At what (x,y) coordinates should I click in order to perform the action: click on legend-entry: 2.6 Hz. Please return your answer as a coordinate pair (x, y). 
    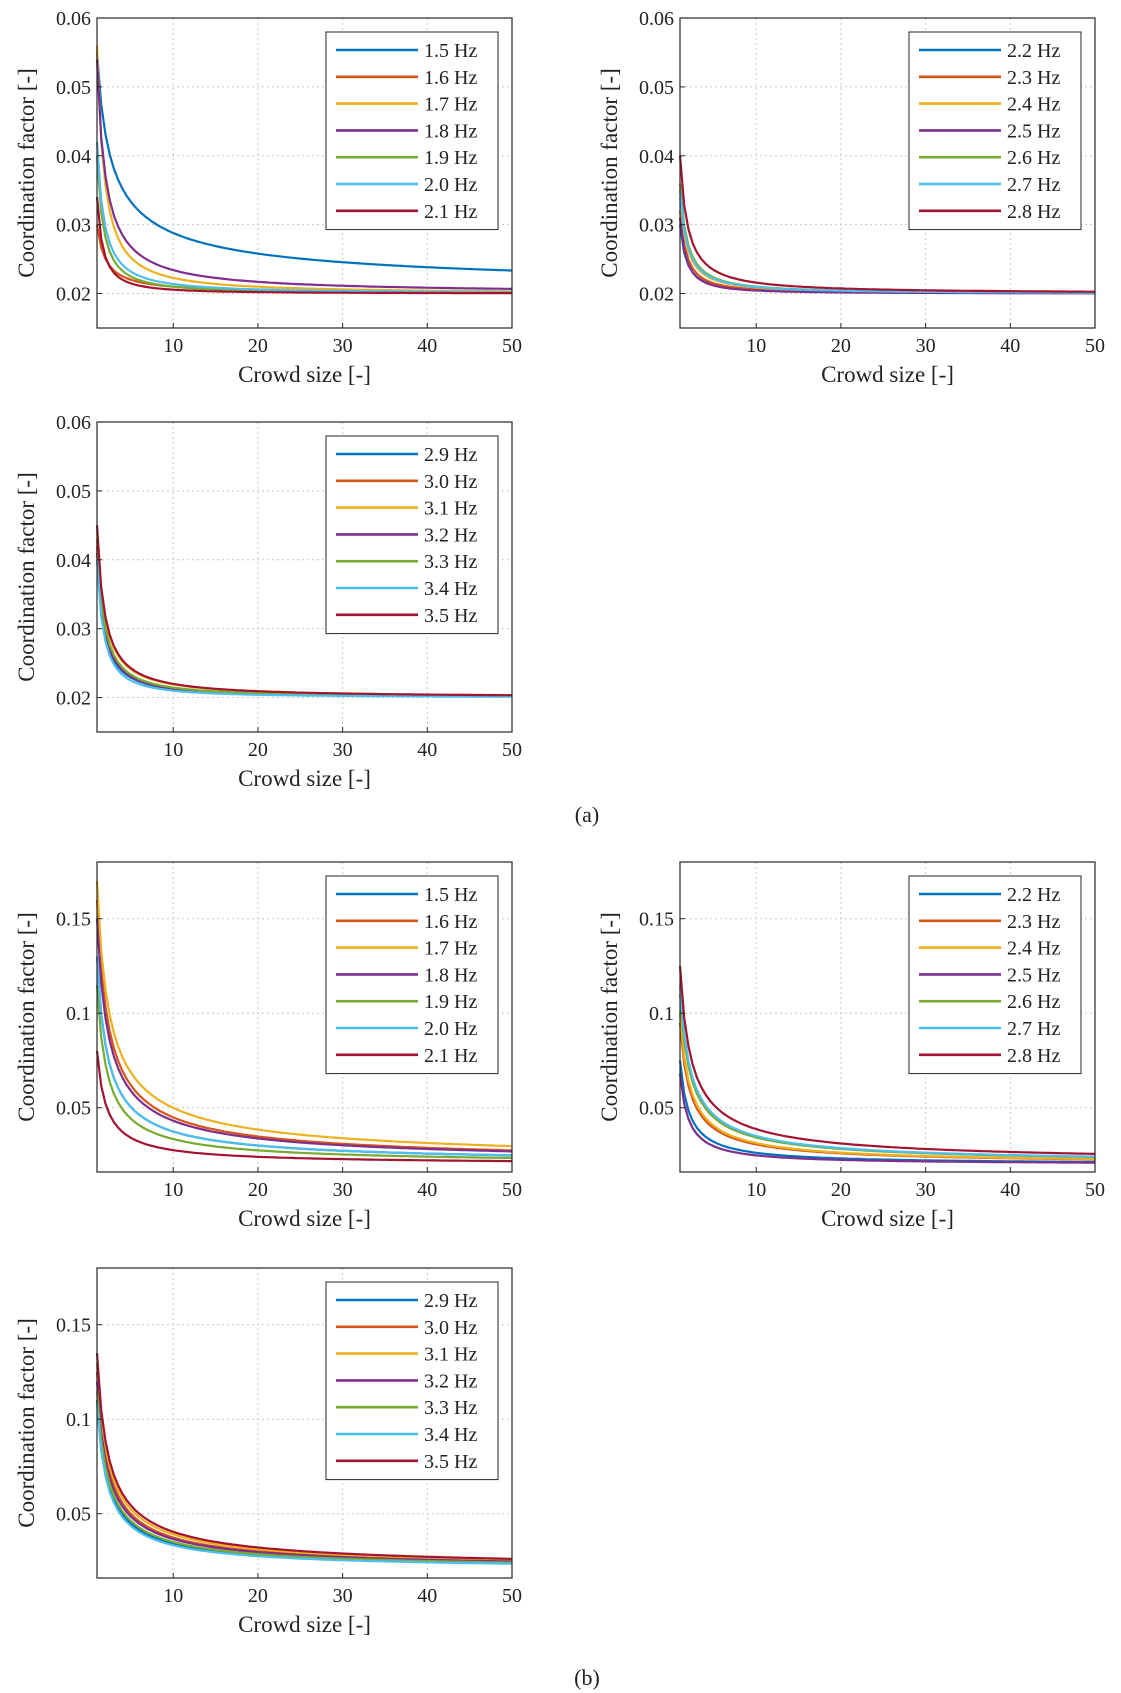
    Looking at the image, I should click on (1033, 1002).